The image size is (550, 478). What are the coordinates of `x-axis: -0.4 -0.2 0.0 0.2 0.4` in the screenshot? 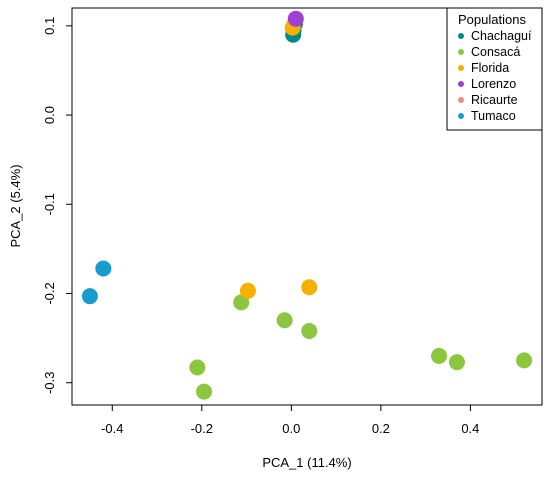 It's located at (290, 420).